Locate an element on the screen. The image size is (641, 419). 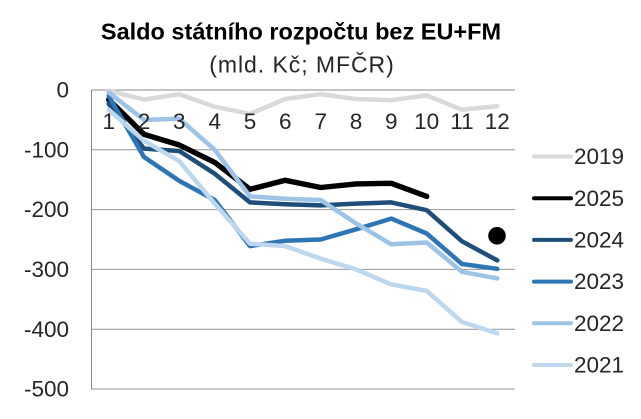
svg-text: 2022 is located at coordinates (599, 323).